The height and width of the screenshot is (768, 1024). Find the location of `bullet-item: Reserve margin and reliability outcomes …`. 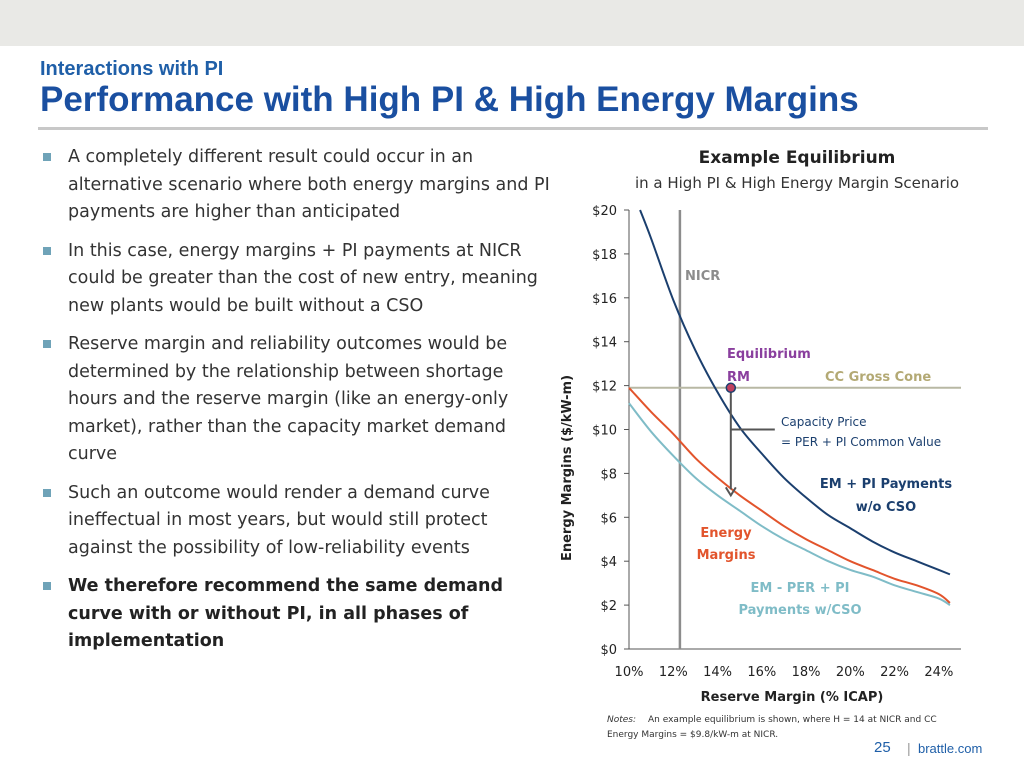

bullet-item: Reserve margin and reliability outcomes … is located at coordinates (296, 400).